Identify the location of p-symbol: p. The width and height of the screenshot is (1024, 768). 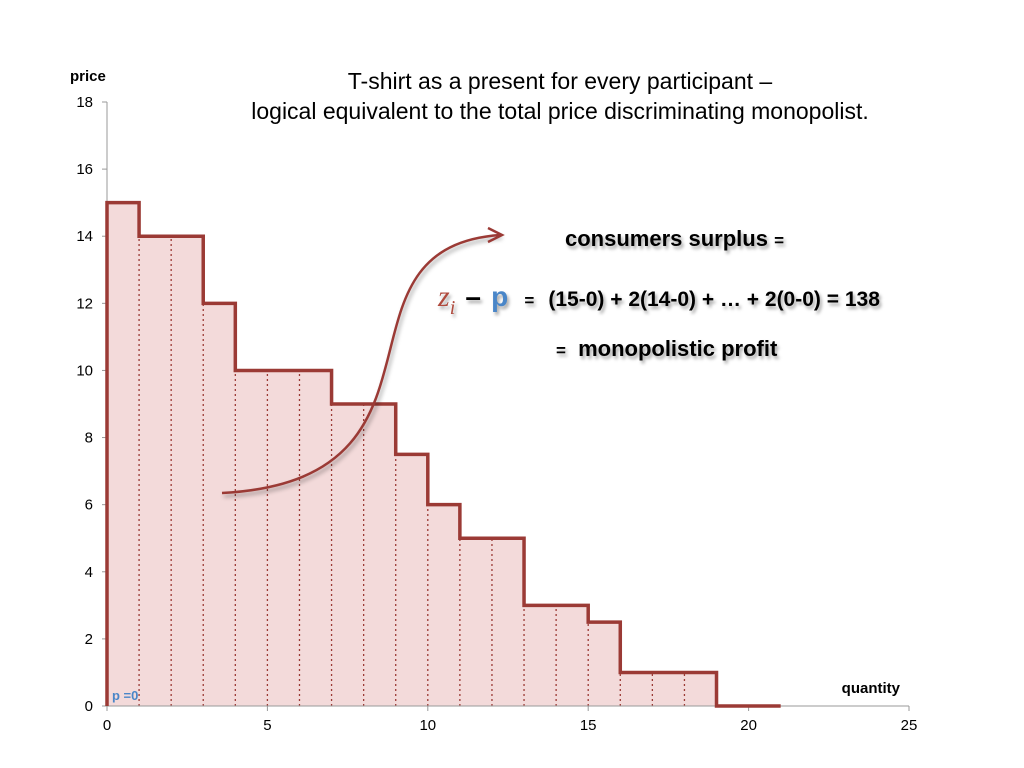
(500, 296).